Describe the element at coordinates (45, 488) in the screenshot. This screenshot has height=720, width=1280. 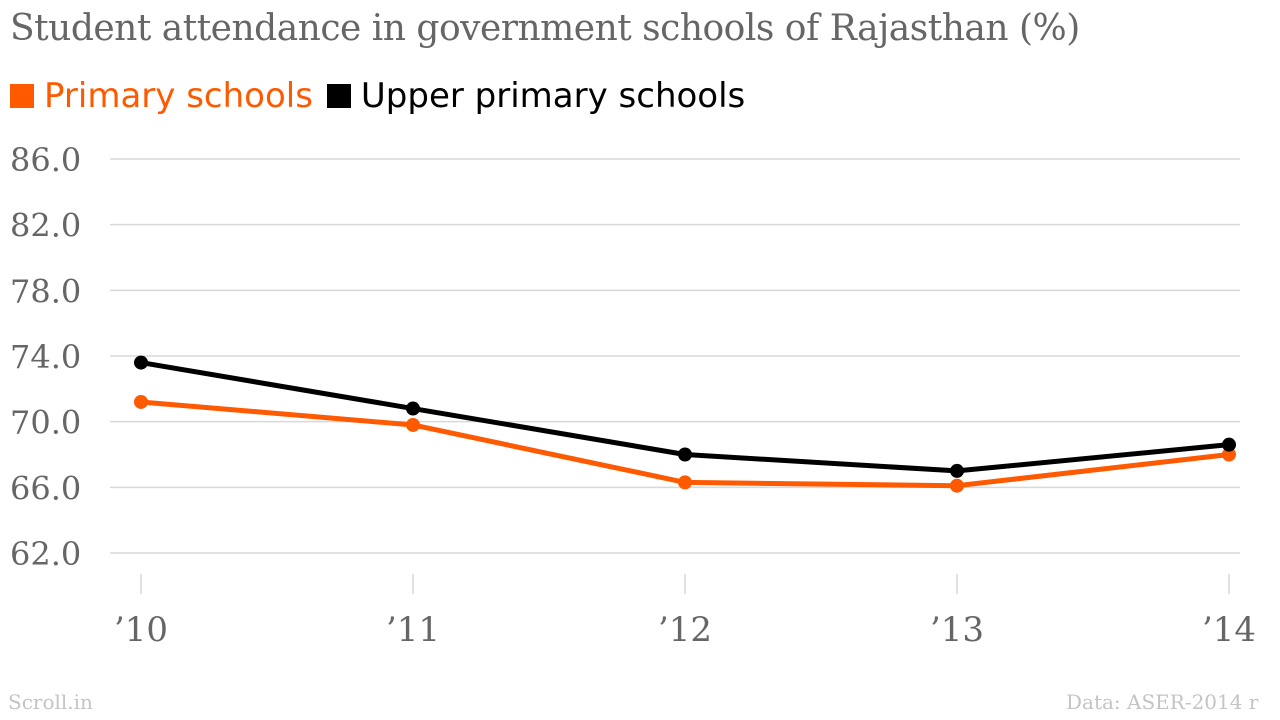
I see `y-tick-label: 66.0` at that location.